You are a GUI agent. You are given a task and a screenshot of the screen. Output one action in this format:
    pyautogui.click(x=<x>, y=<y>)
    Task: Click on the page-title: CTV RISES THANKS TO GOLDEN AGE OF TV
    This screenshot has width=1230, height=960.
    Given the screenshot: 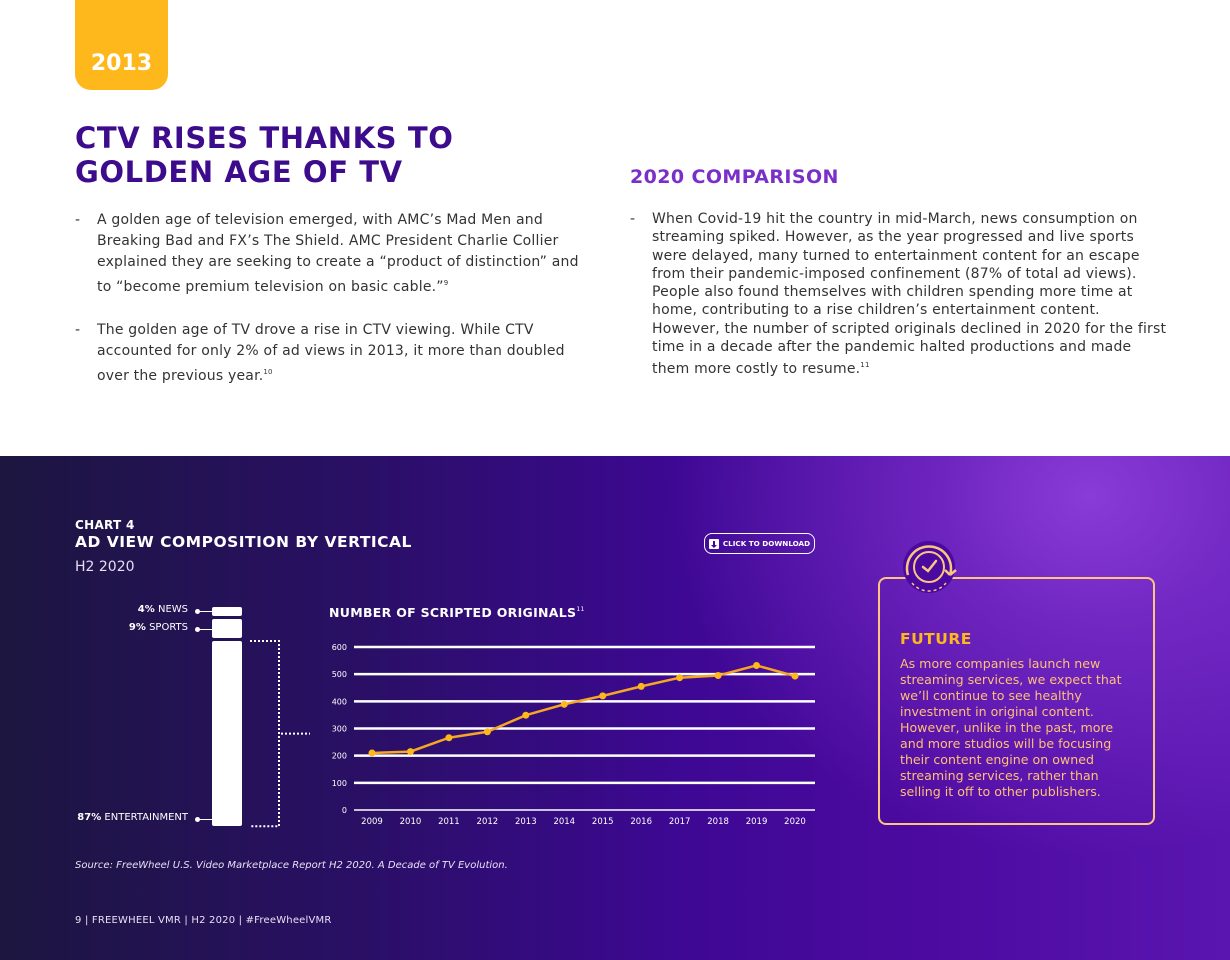 What is the action you would take?
    pyautogui.click(x=264, y=155)
    